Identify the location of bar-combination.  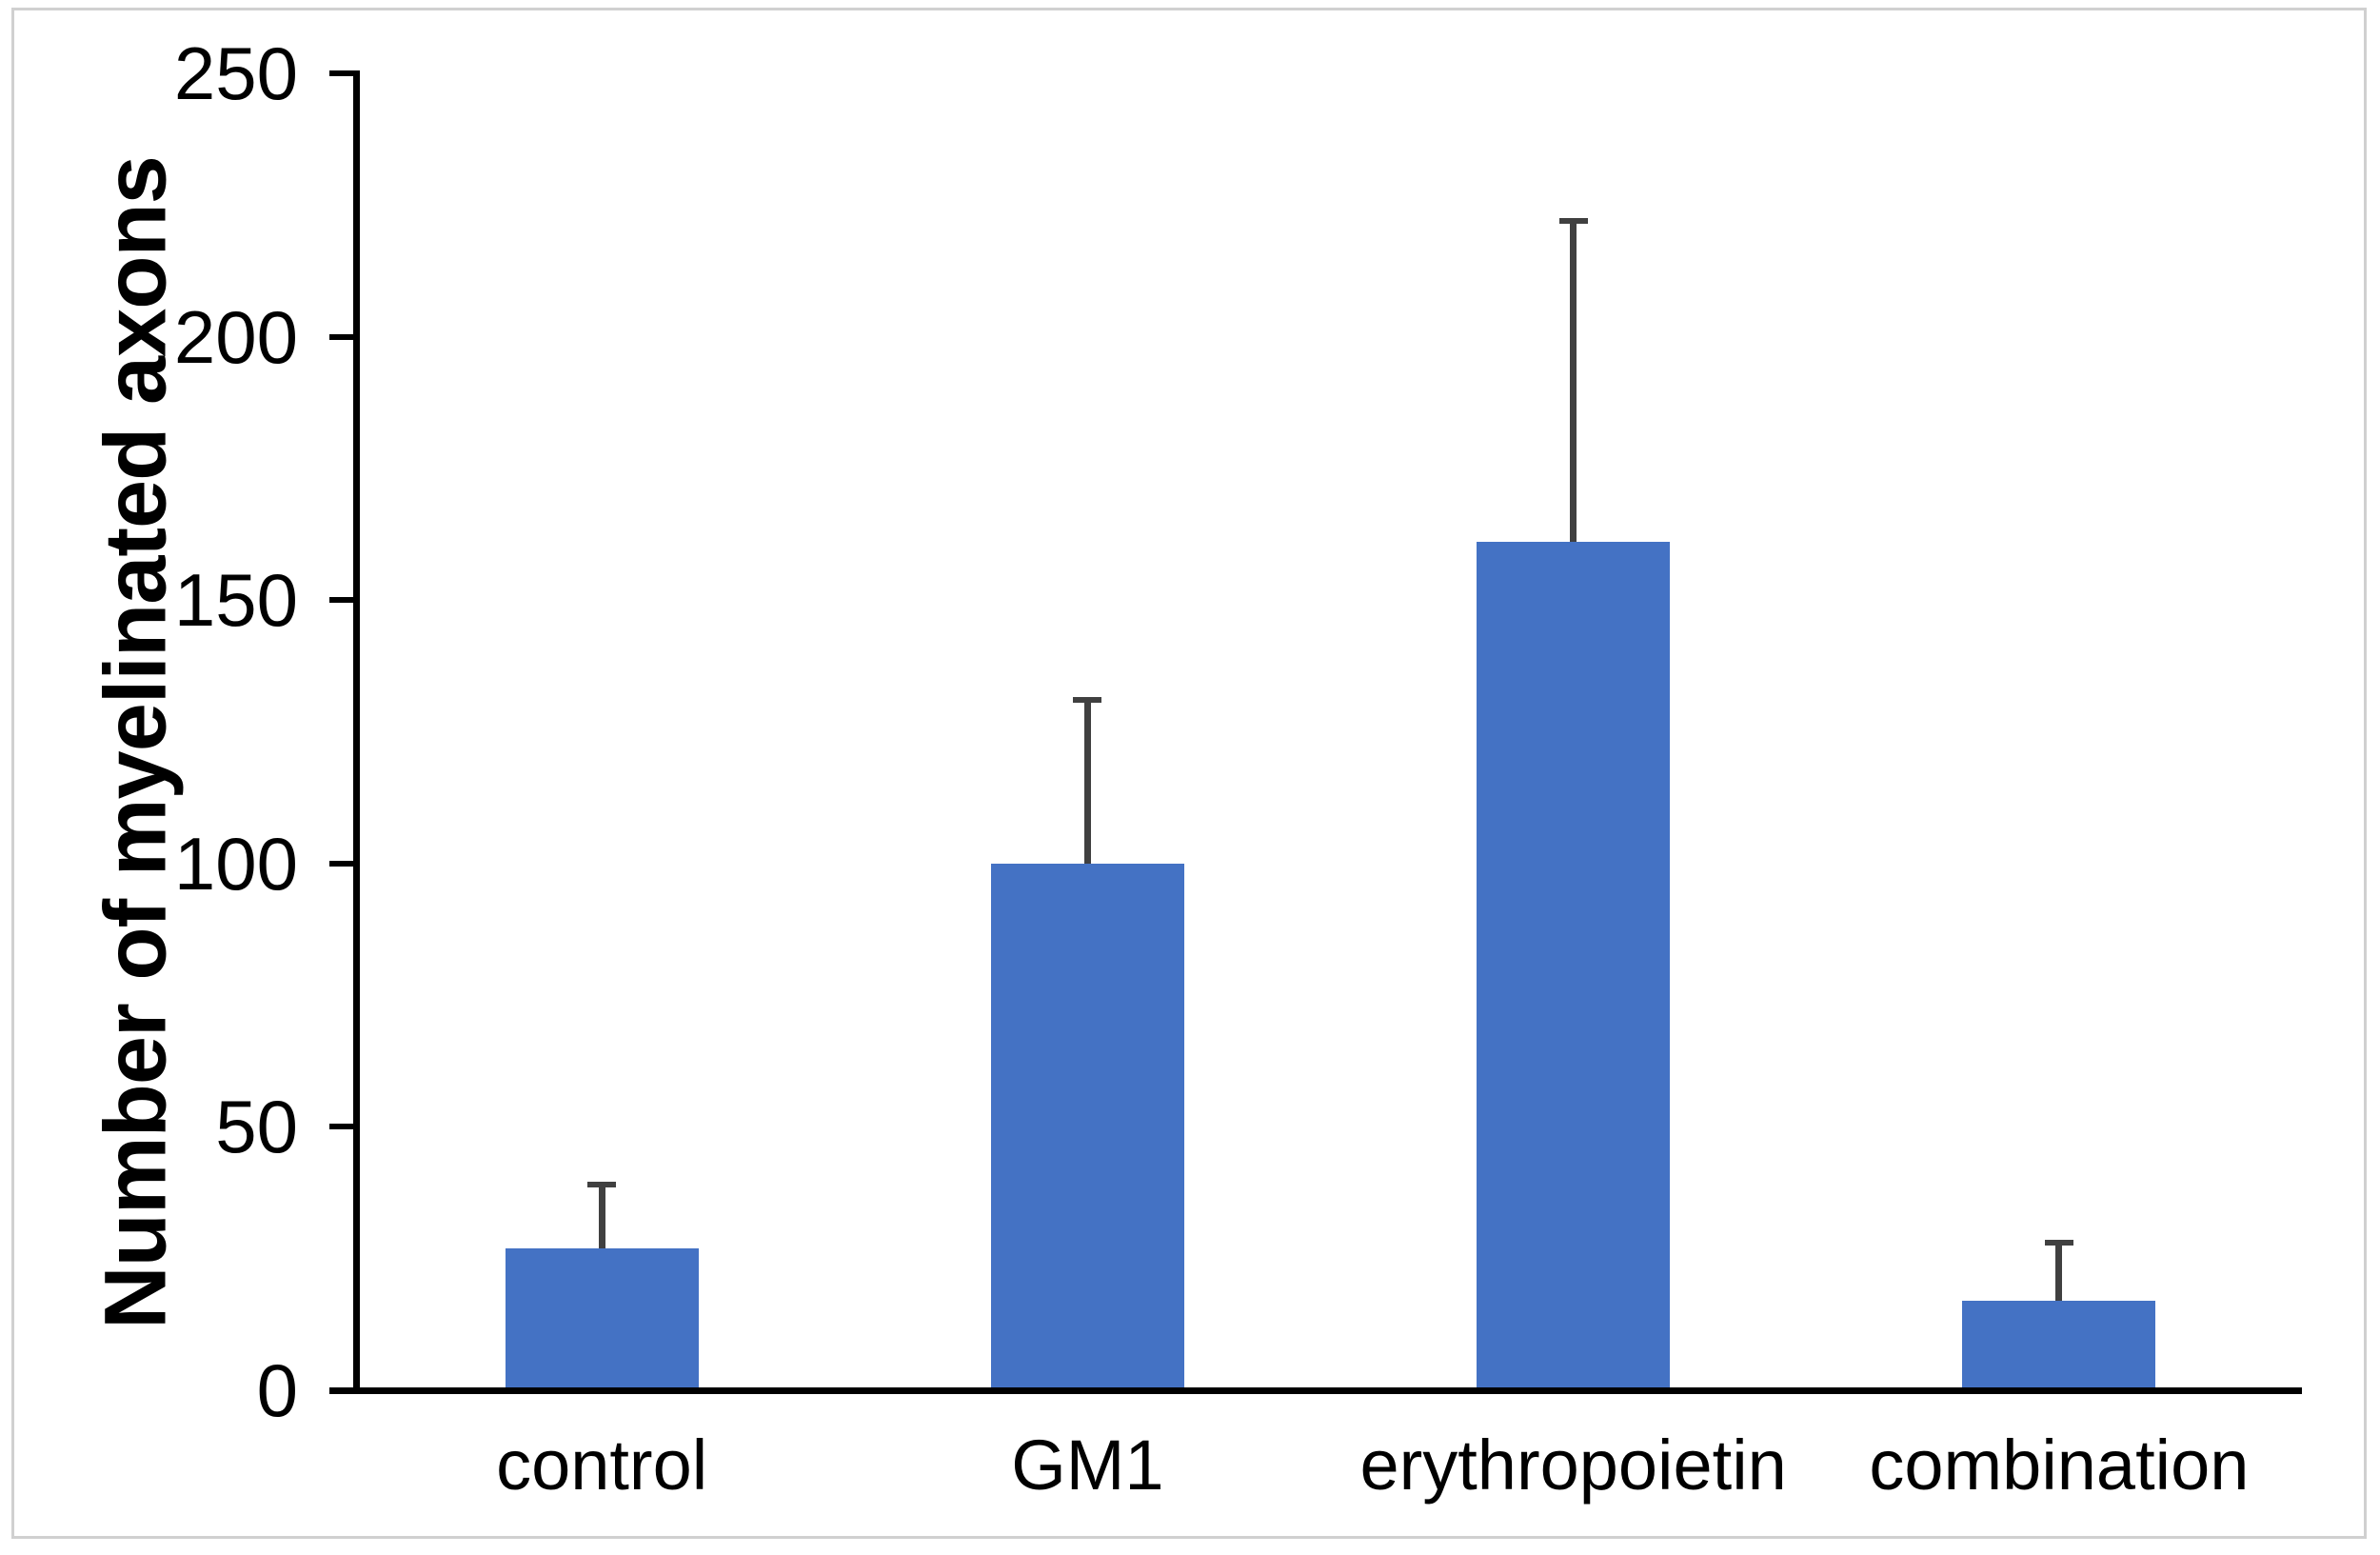
(2059, 1345).